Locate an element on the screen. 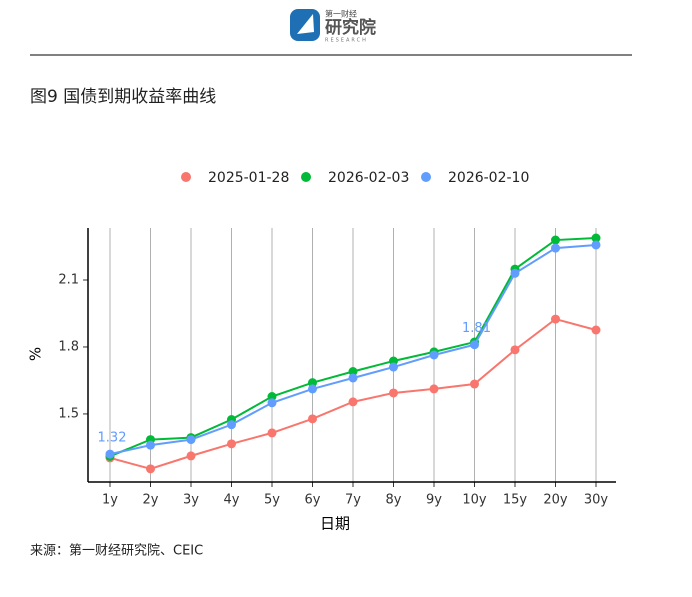  y-tick-label: 1.5 is located at coordinates (68, 413).